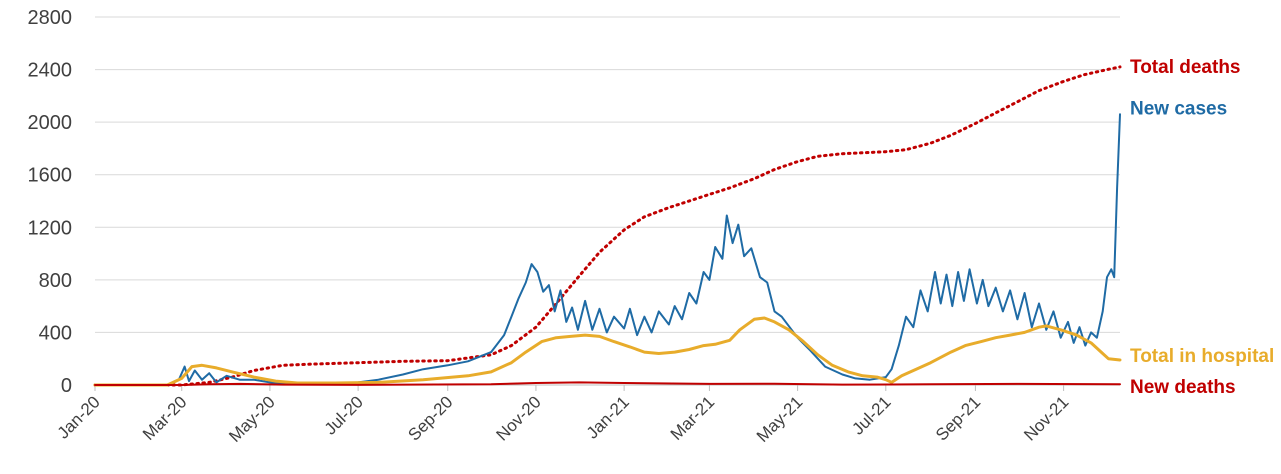 The image size is (1281, 474). What do you see at coordinates (50, 202) in the screenshot?
I see `y-axis: 0 400 800 1200 1600 2000 2400 2800` at bounding box center [50, 202].